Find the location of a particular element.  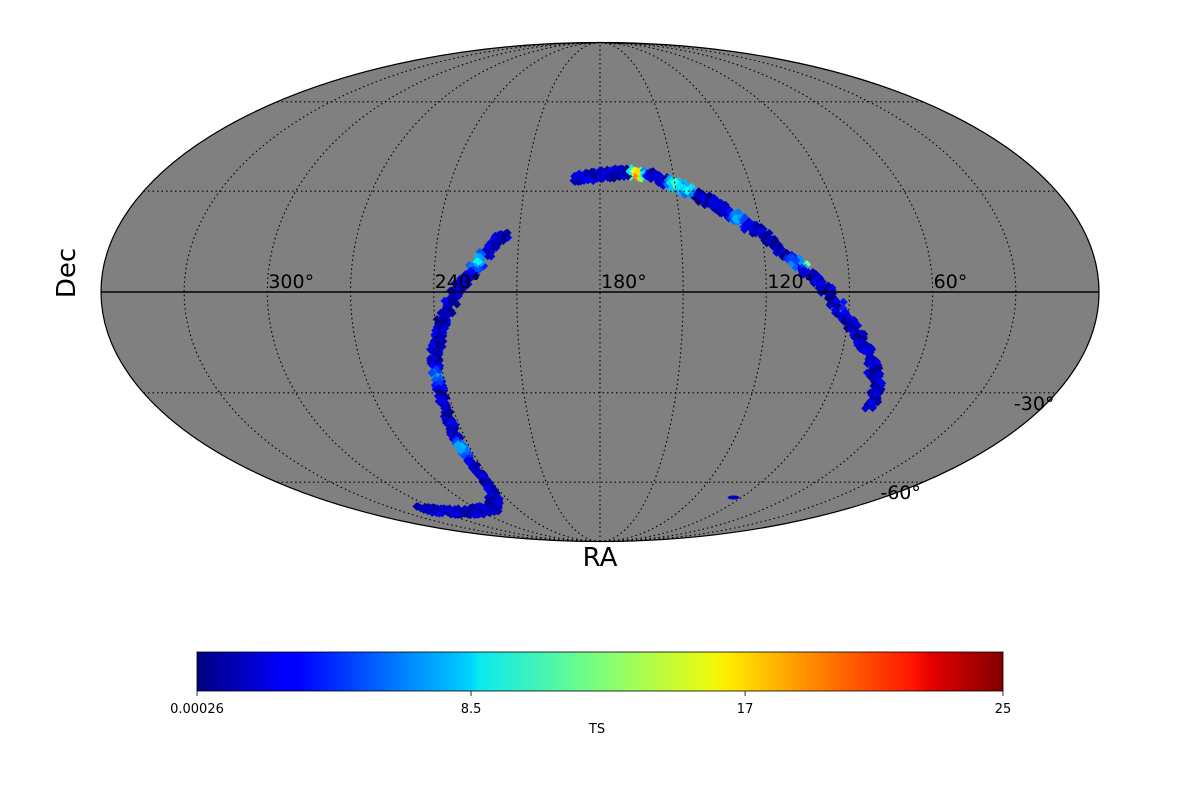

colorbar-label: TS is located at coordinates (596, 729).